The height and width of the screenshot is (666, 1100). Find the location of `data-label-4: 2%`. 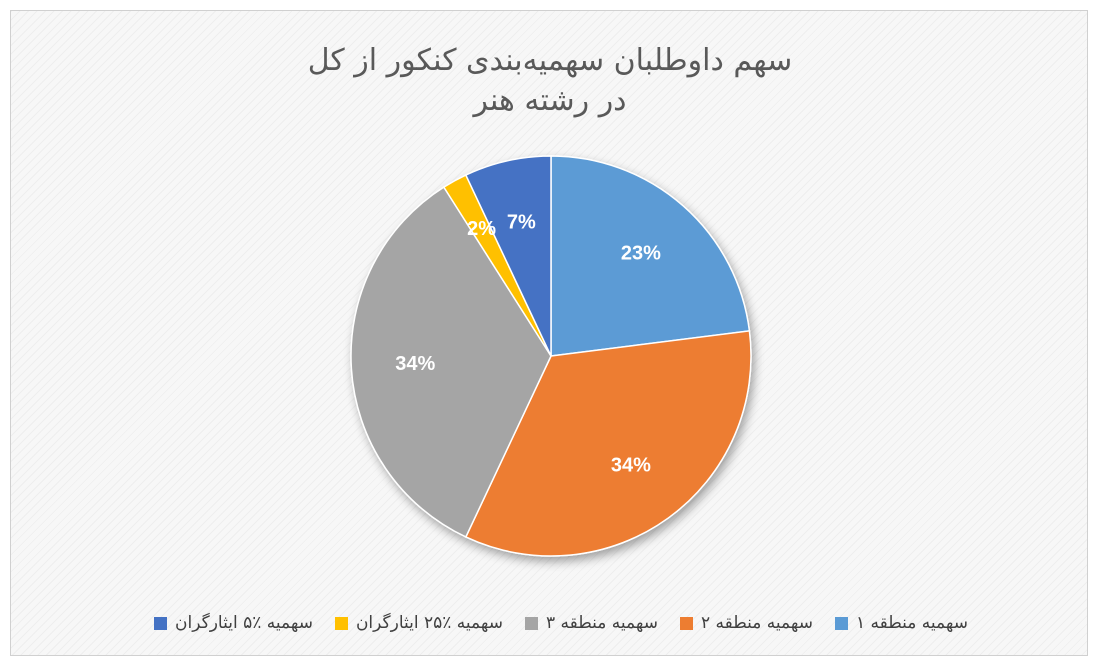

data-label-4: 2% is located at coordinates (481, 229).